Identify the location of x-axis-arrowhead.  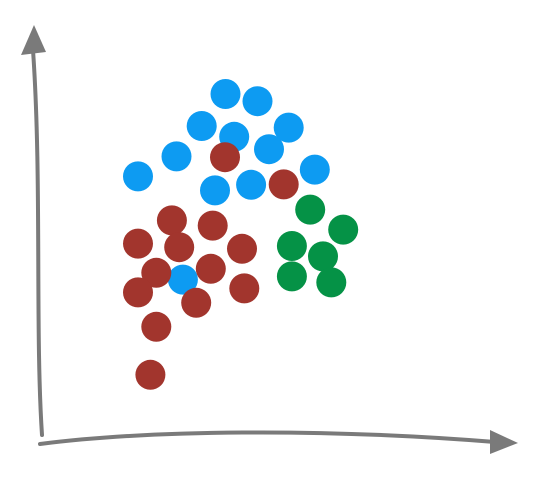
(504, 442).